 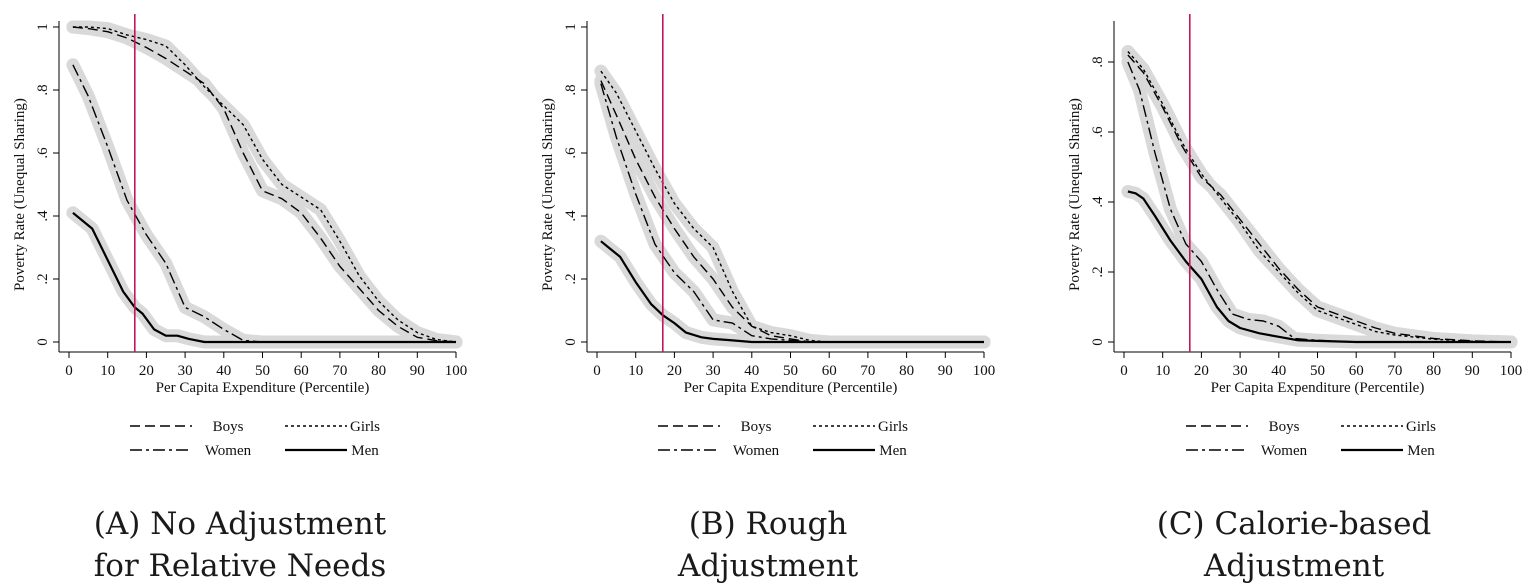 I want to click on panel-caption: for Relative Needs, so click(x=240, y=566).